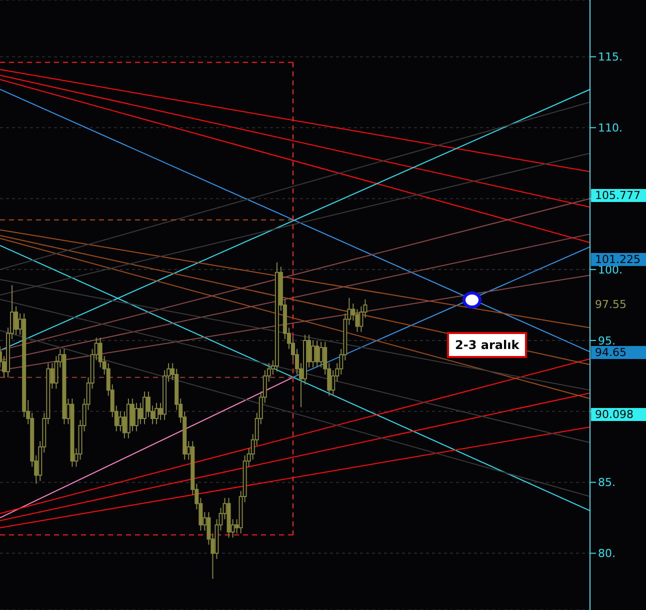  I want to click on text: 101.225, so click(618, 259).